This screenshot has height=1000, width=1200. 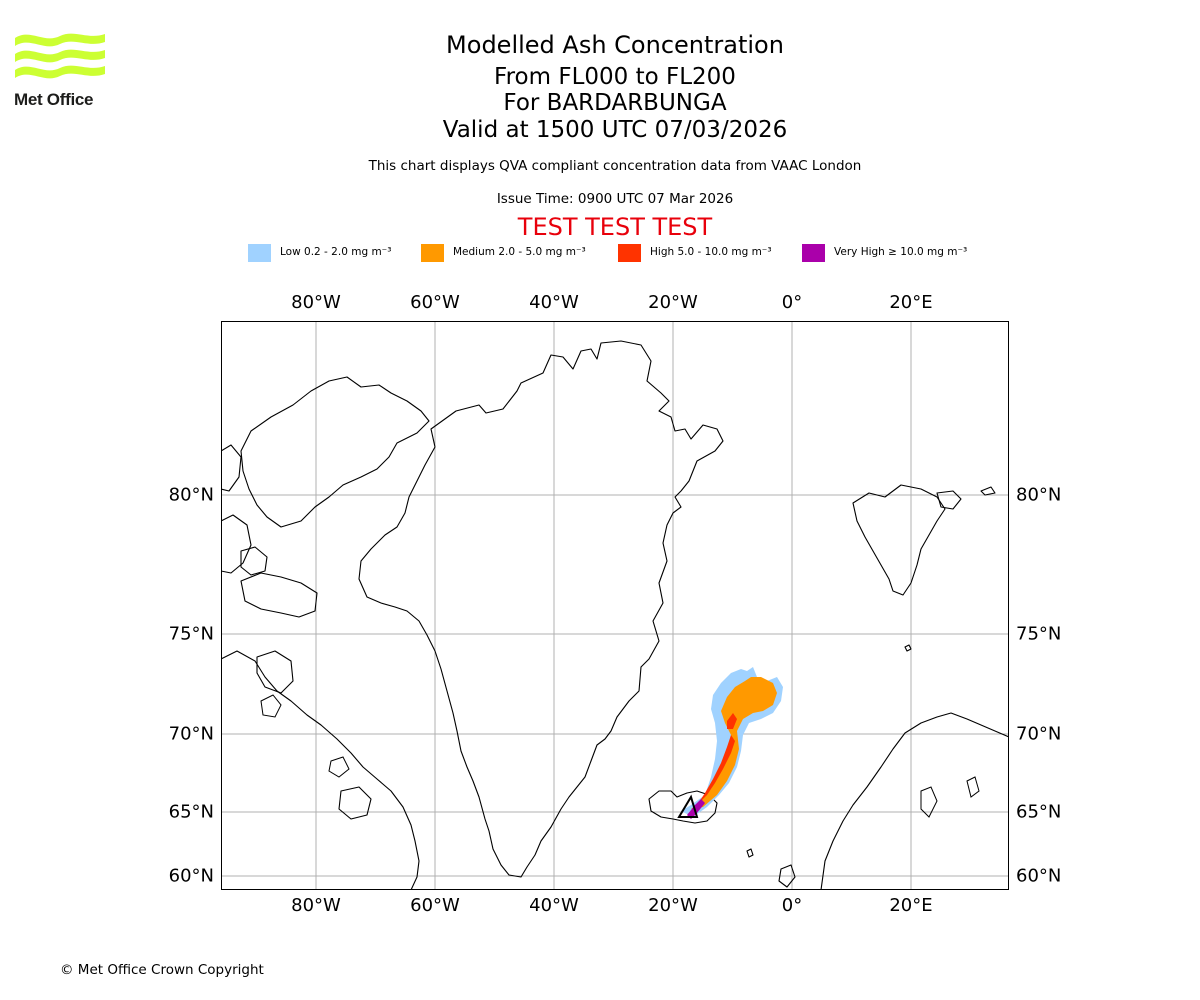 What do you see at coordinates (432, 253) in the screenshot?
I see `legend-swatch-medium` at bounding box center [432, 253].